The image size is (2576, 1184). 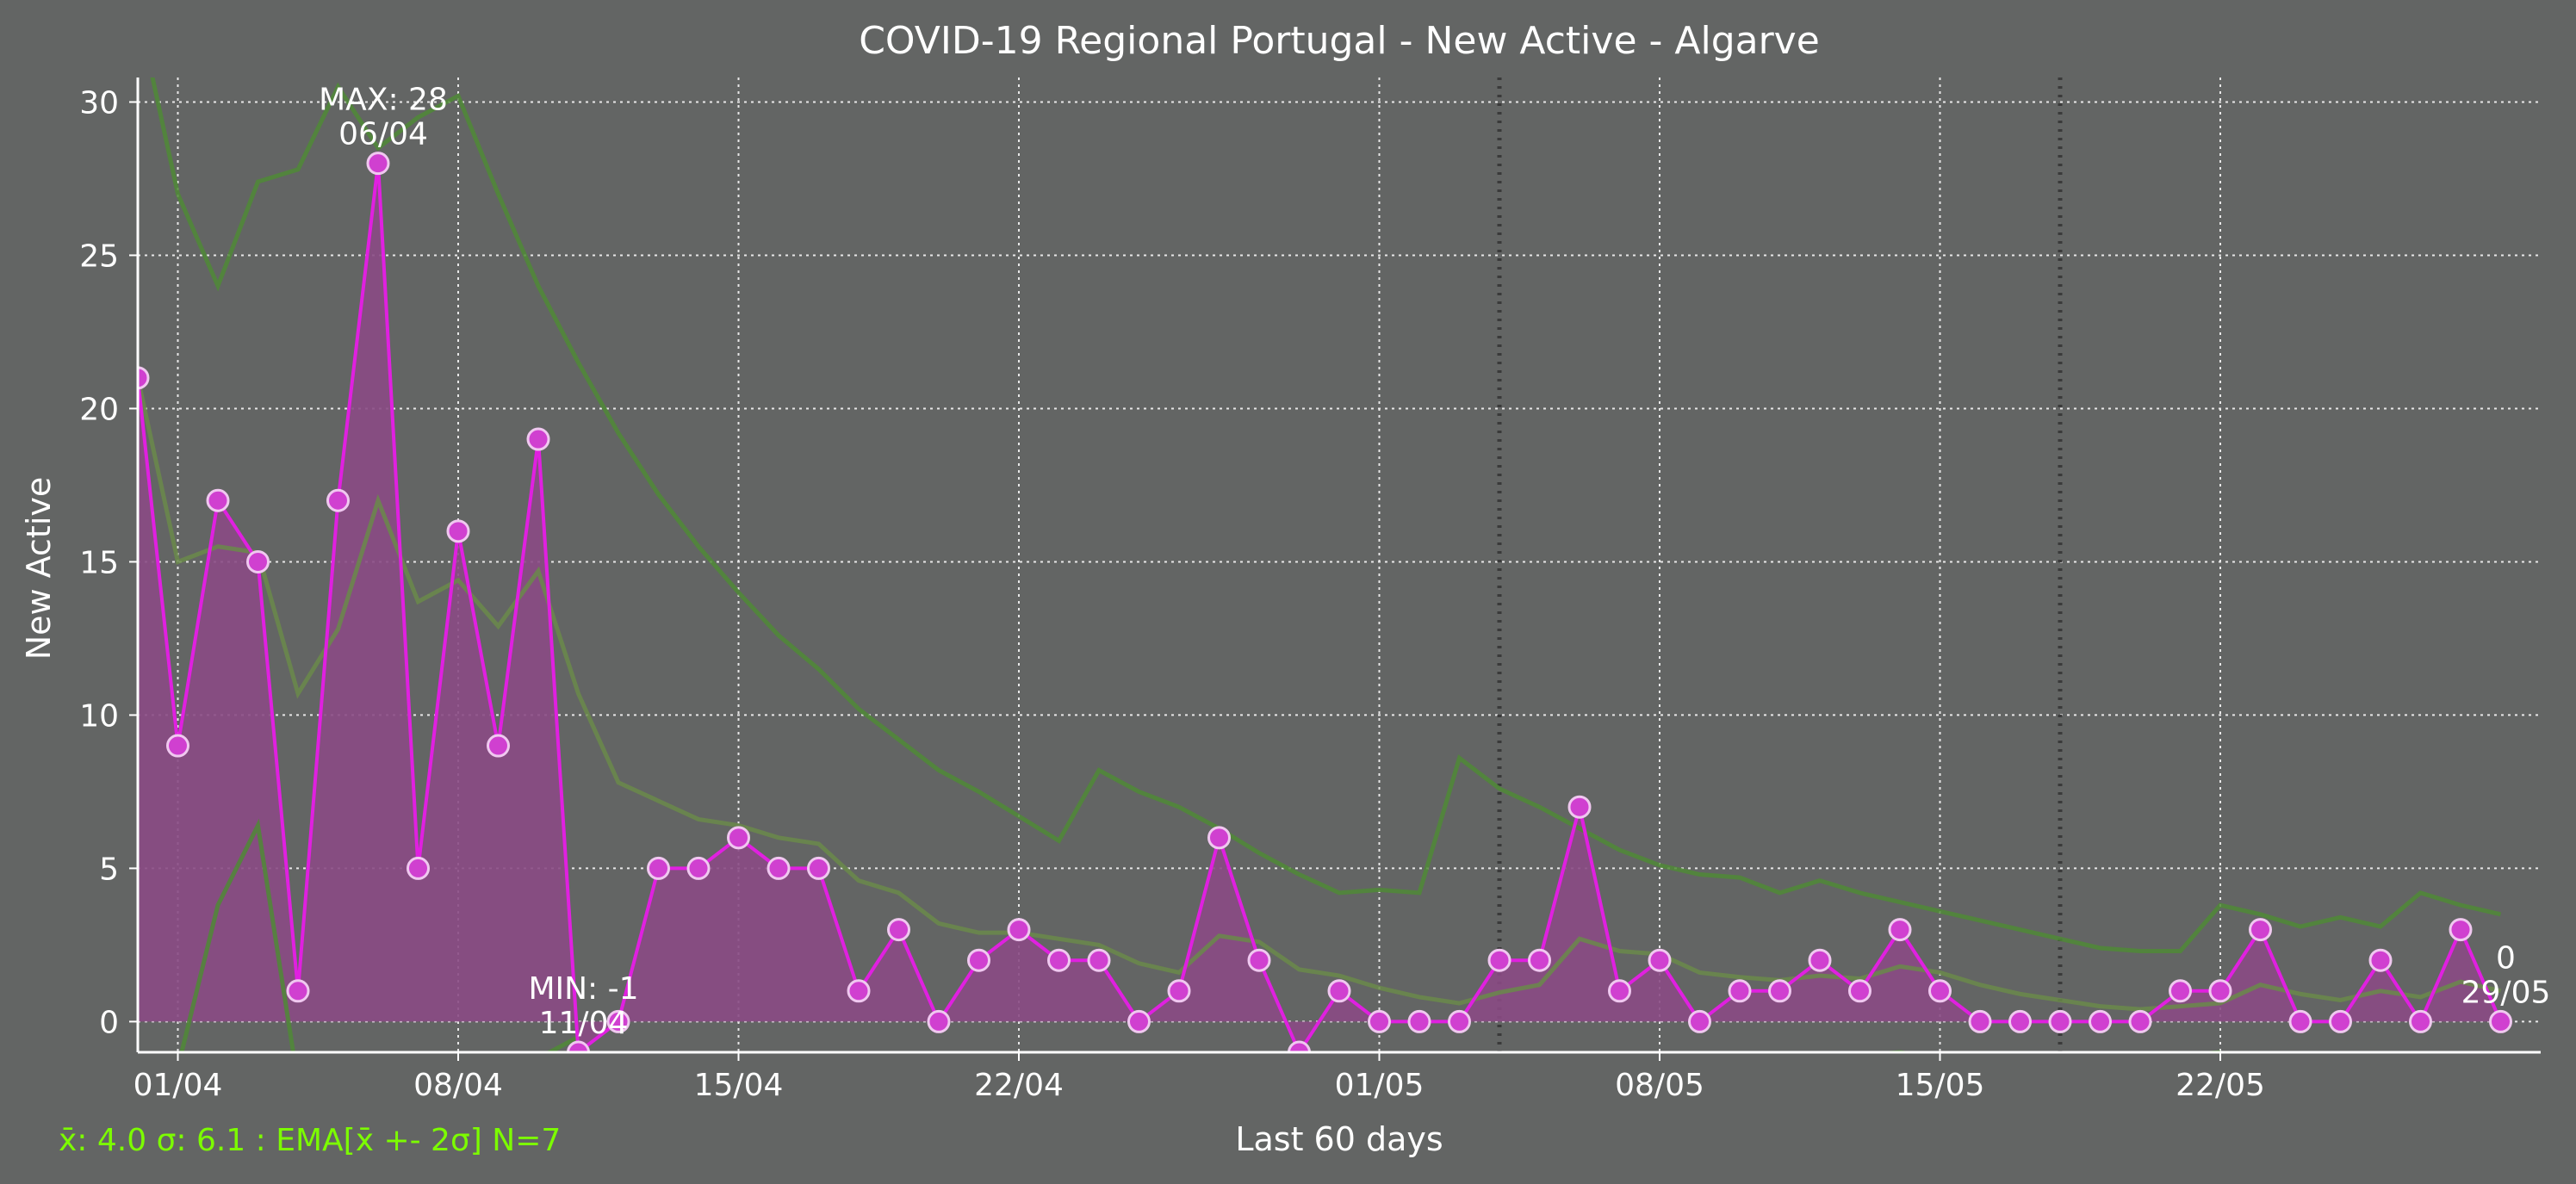 What do you see at coordinates (1019, 1085) in the screenshot?
I see `x-tick-label: 22/04` at bounding box center [1019, 1085].